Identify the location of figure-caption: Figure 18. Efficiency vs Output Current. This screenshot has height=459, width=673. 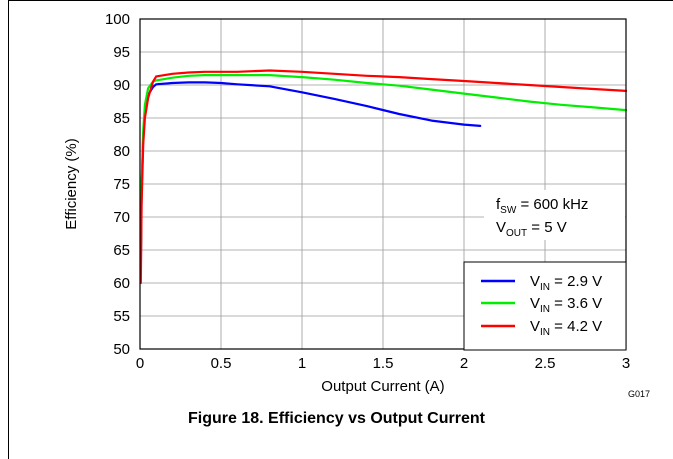
(336, 418).